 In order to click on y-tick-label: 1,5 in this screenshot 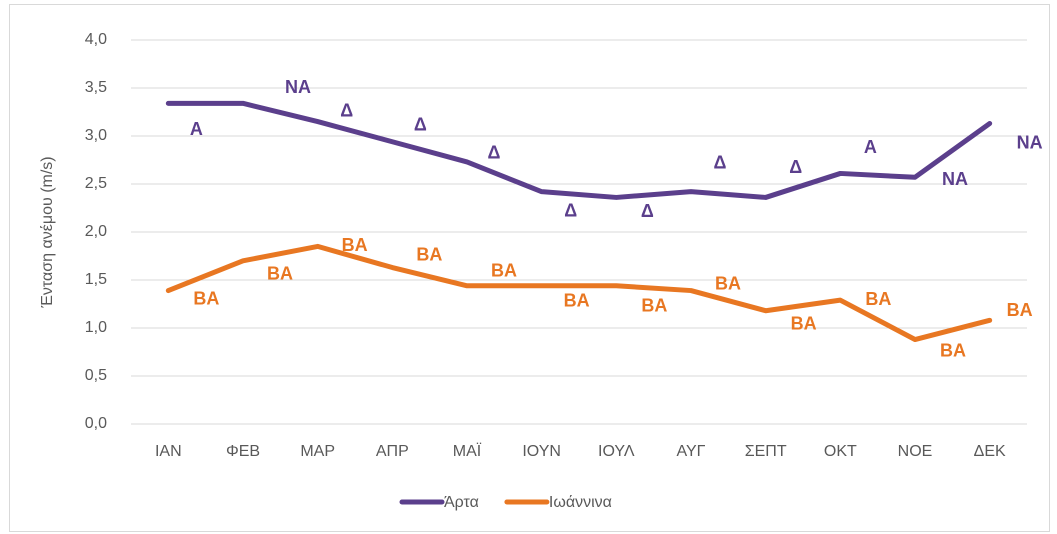, I will do `click(96, 279)`.